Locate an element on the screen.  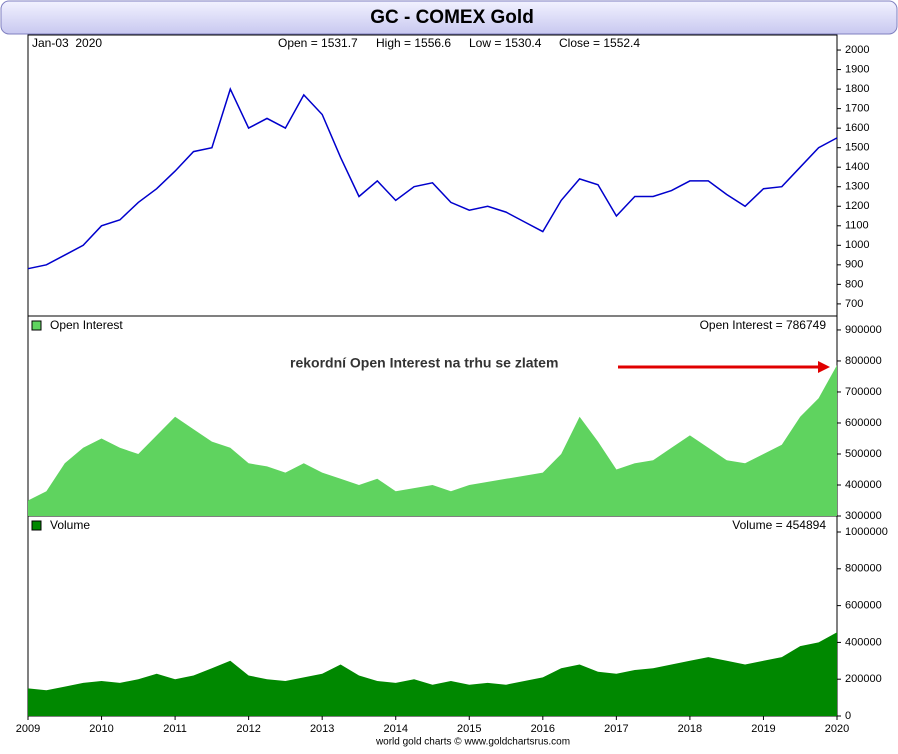
x-tick-label: 2014 is located at coordinates (395, 729).